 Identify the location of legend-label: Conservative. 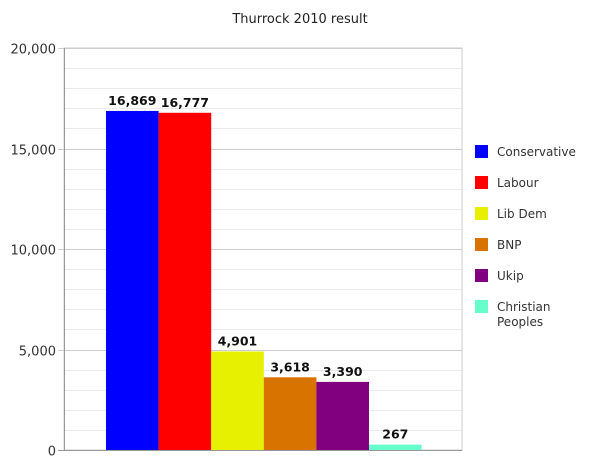
(536, 152).